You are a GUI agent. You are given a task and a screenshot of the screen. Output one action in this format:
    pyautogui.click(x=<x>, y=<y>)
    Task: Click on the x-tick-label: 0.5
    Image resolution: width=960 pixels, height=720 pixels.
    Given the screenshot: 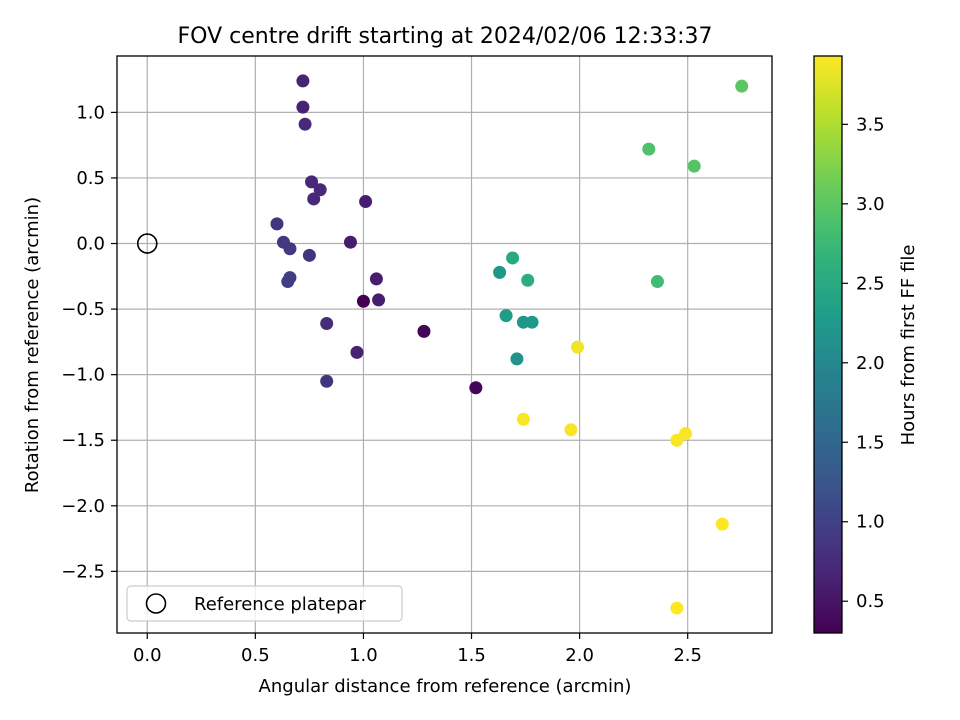 What is the action you would take?
    pyautogui.click(x=255, y=655)
    